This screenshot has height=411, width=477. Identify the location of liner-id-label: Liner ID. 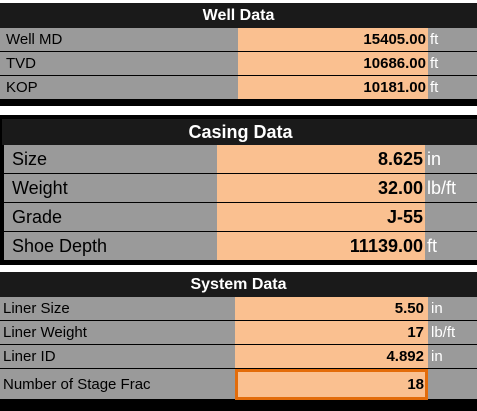
(117, 357).